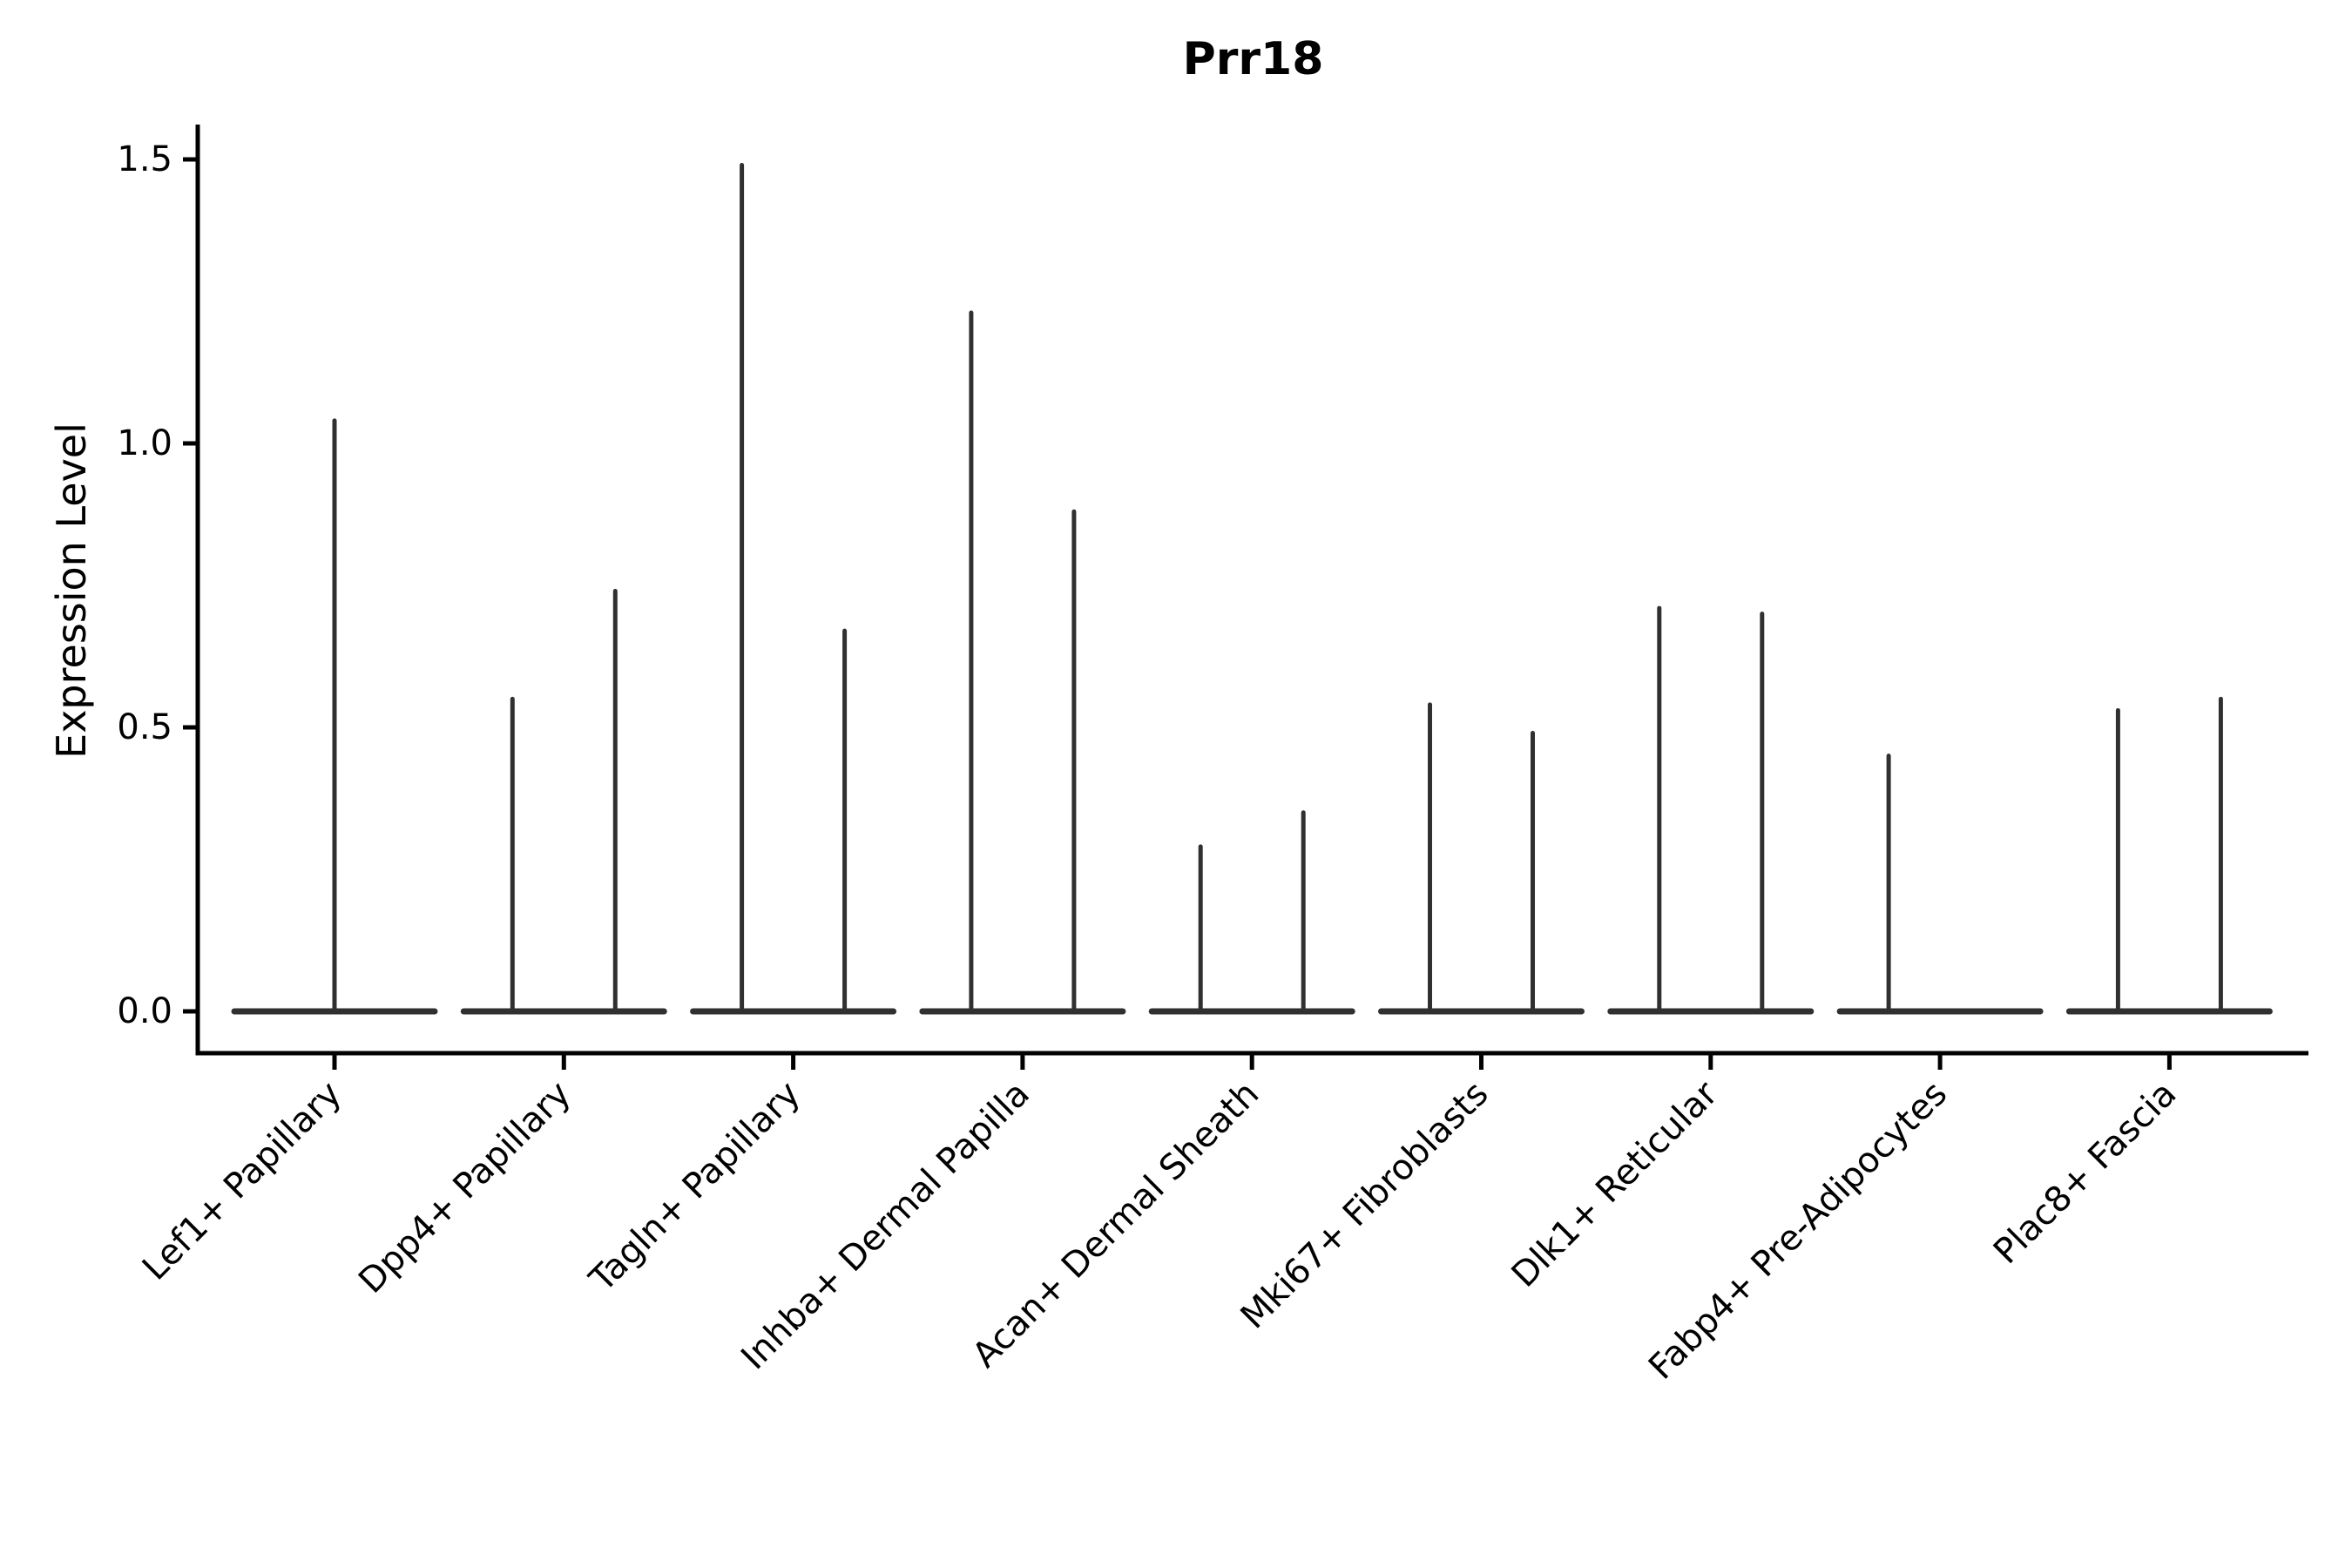 This screenshot has width=2352, height=1568. Describe the element at coordinates (695, 1187) in the screenshot. I see `x-tick-label: Tagln+ Papillary` at that location.